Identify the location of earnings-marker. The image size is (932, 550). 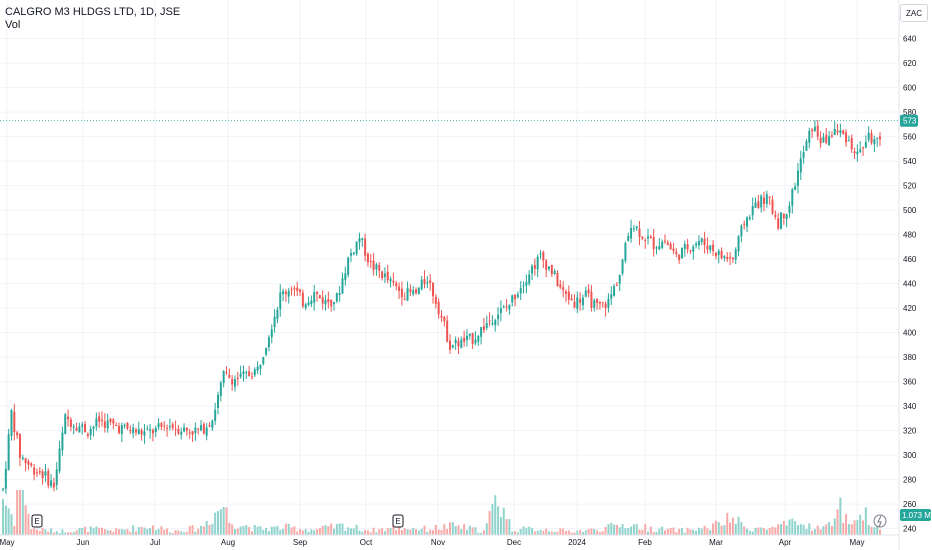
(398, 521).